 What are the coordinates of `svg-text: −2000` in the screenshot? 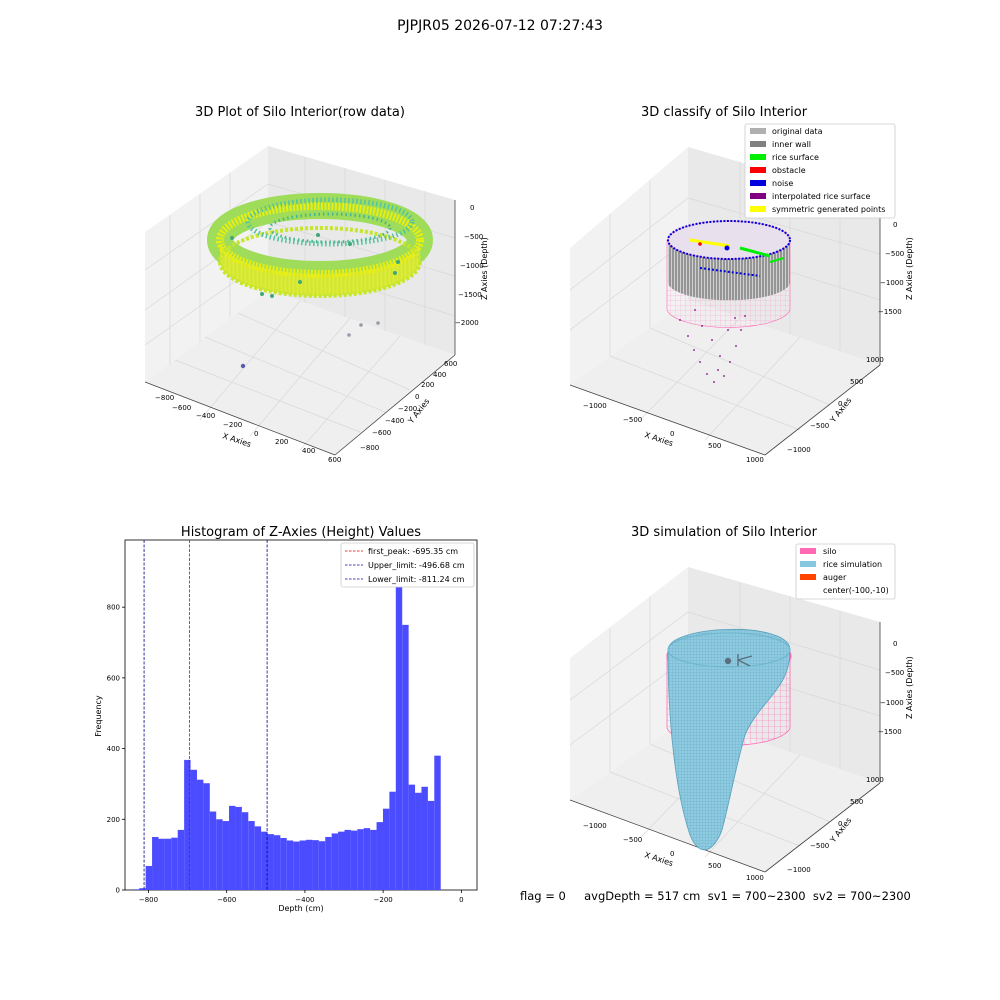 It's located at (467, 323).